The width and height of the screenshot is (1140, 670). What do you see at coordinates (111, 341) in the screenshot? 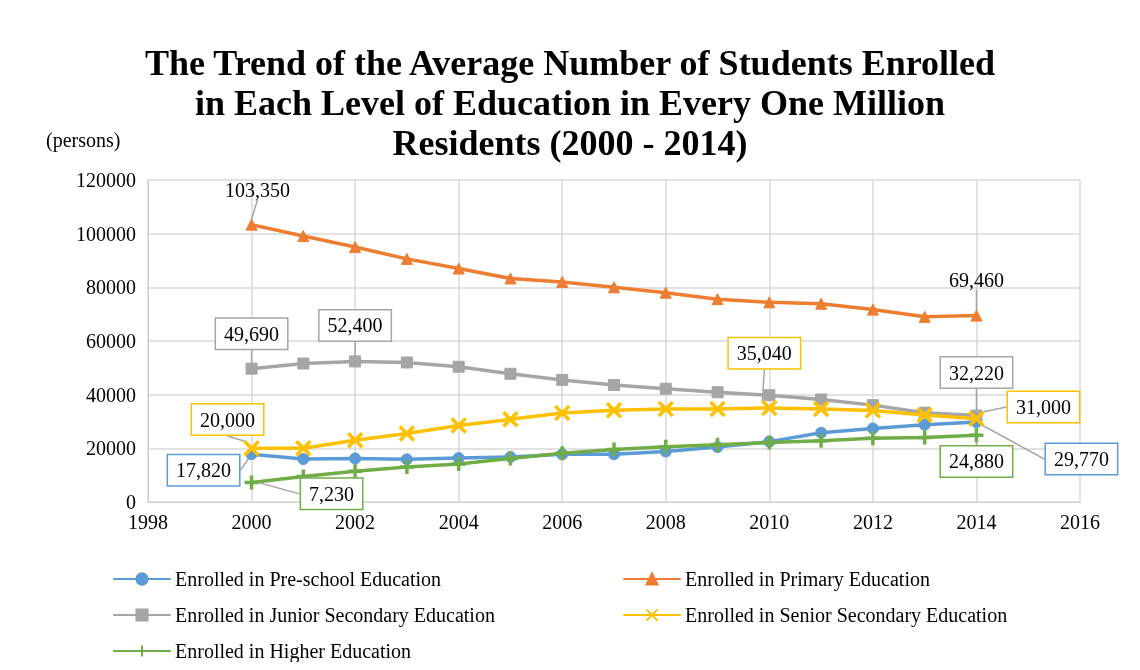
I see `y-tick-label: 60000` at bounding box center [111, 341].